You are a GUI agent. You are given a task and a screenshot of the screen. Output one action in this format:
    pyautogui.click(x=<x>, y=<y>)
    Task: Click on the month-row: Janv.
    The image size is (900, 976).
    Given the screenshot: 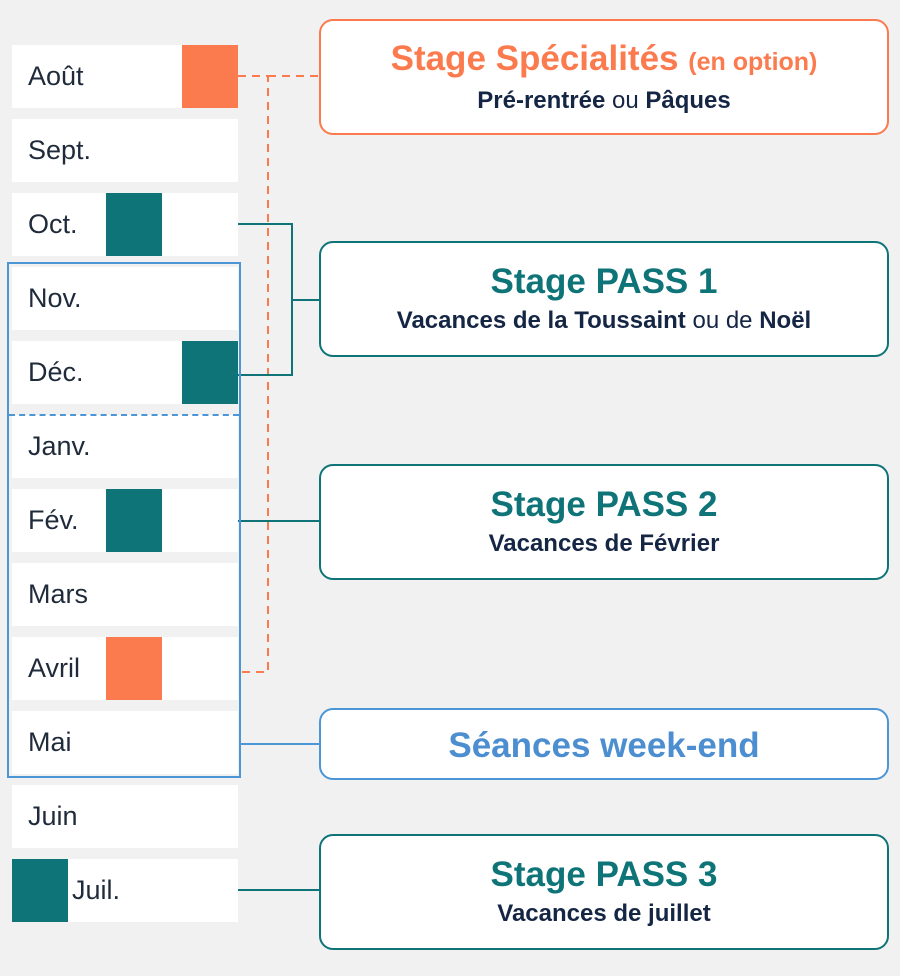 What is the action you would take?
    pyautogui.click(x=125, y=446)
    